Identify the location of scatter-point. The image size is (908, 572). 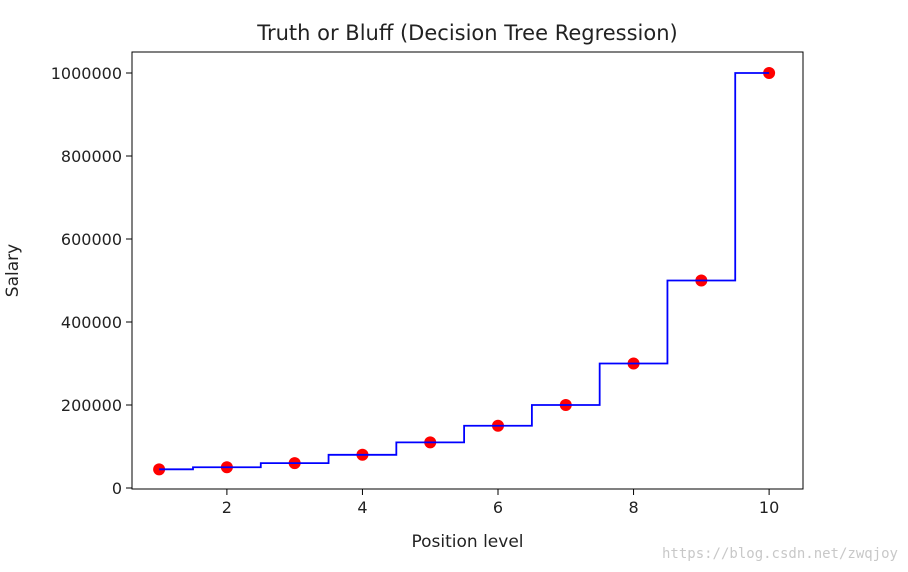
(769, 73).